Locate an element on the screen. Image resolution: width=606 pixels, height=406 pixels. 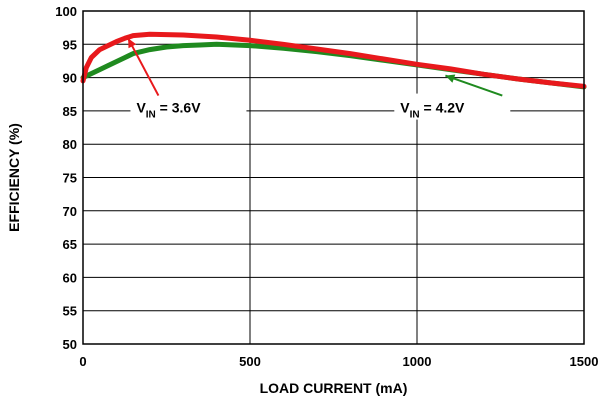
y-tick-label: 80 is located at coordinates (70, 144).